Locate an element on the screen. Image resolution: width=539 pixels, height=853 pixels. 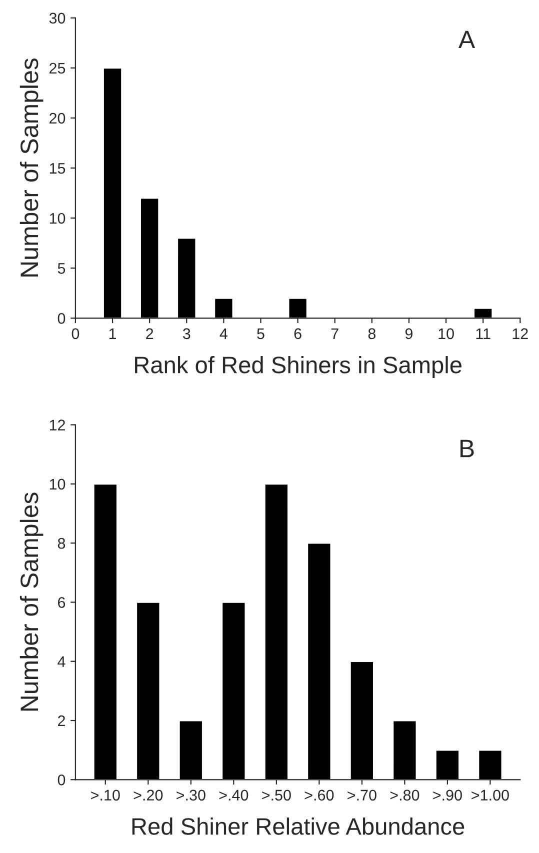
x-tick-label: >.30 is located at coordinates (191, 795).